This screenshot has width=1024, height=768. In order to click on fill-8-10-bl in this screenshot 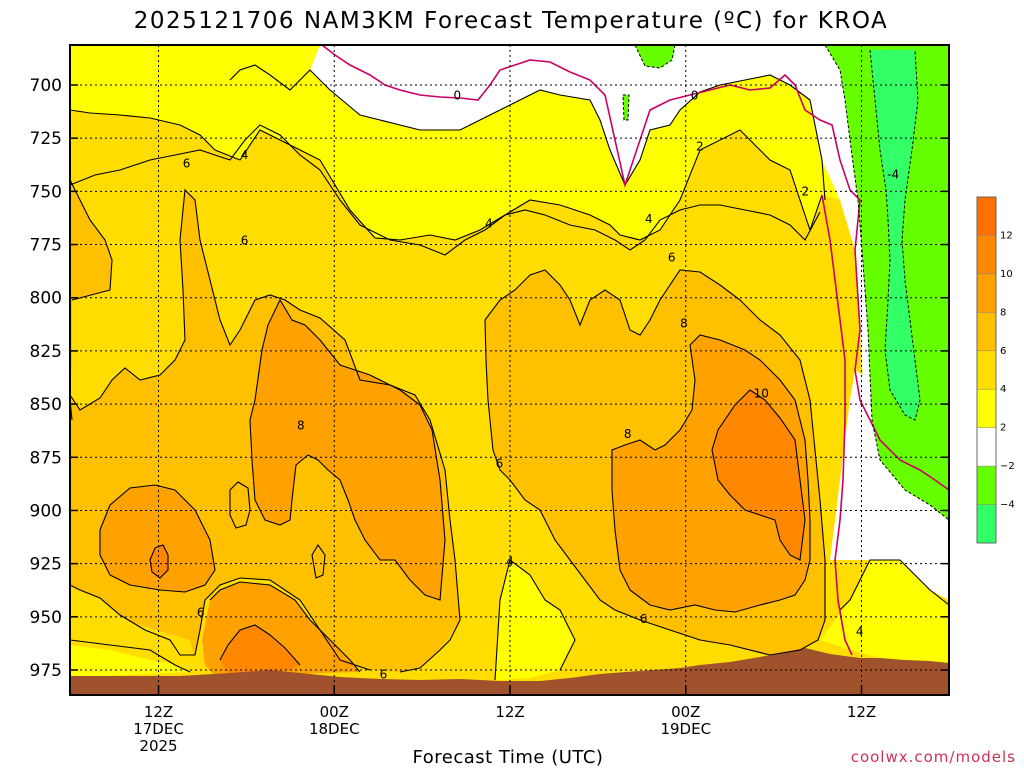, I will do `click(157, 538)`.